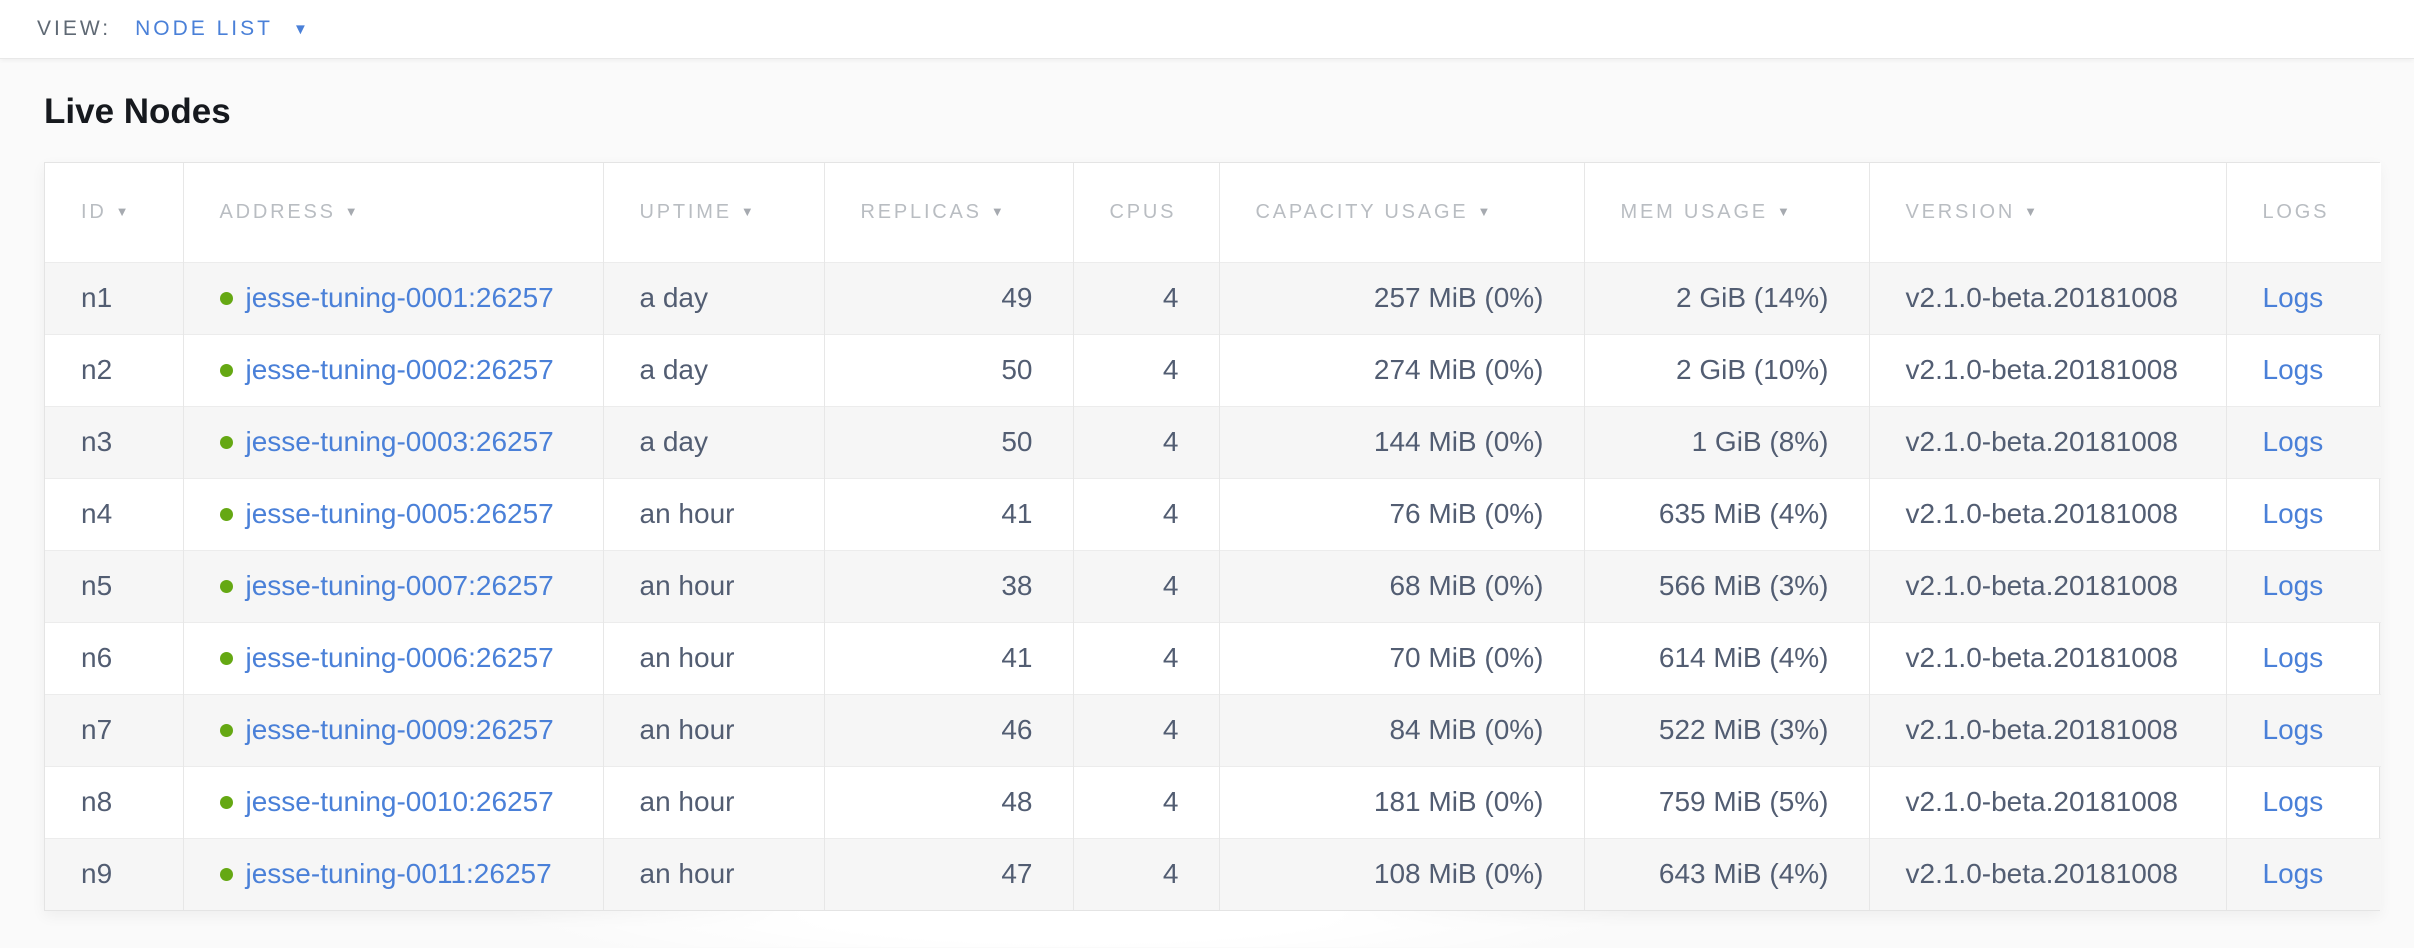 This screenshot has height=948, width=2414. Describe the element at coordinates (114, 441) in the screenshot. I see `cell-id: n3` at that location.